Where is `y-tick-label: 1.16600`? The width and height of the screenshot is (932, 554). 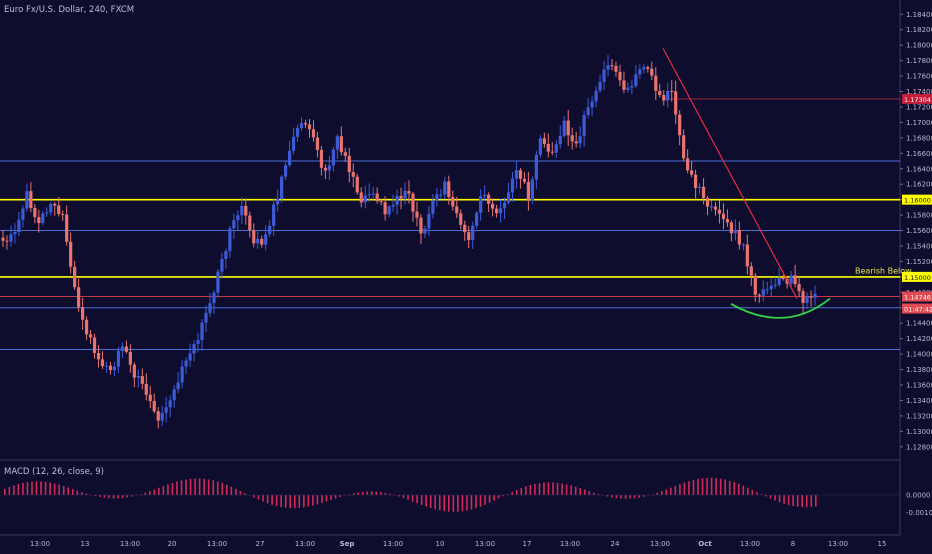
y-tick-label: 1.16600 is located at coordinates (919, 154).